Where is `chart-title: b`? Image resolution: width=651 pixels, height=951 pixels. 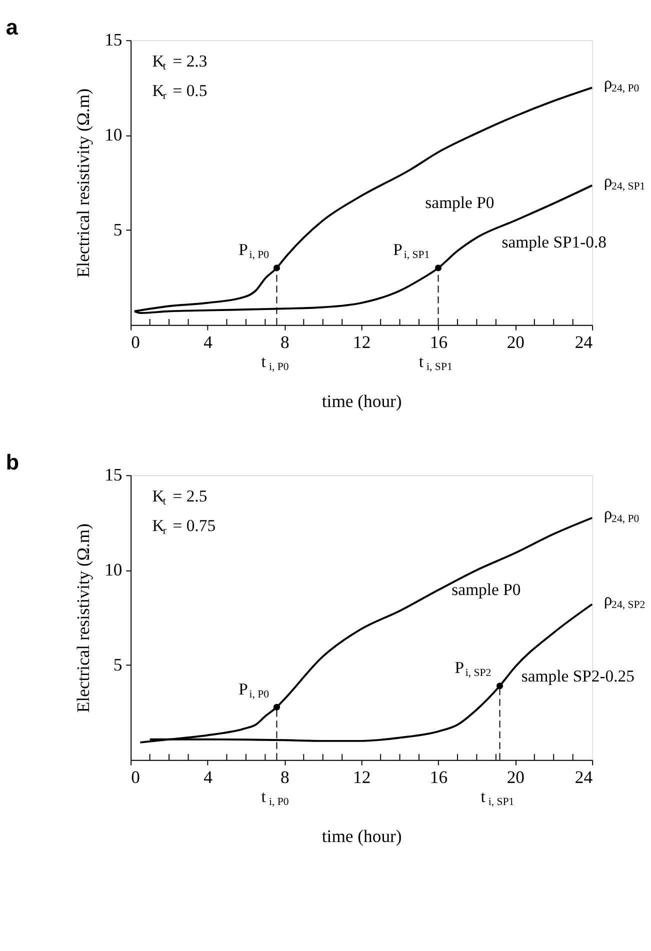
chart-title: b is located at coordinates (13, 461).